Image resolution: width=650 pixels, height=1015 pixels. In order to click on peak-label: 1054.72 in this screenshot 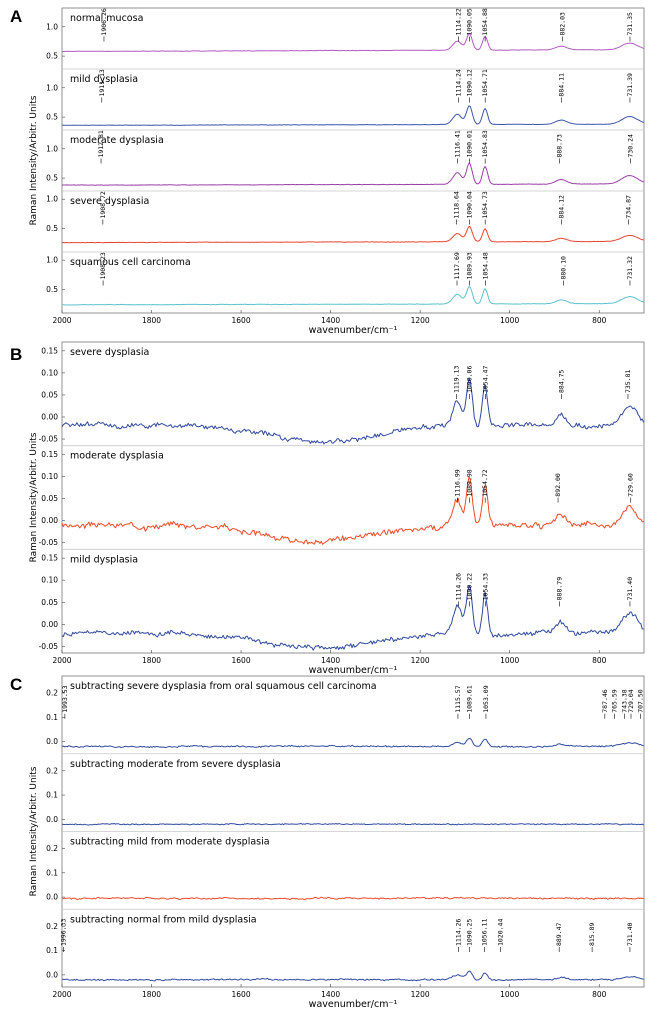, I will do `click(485, 482)`.